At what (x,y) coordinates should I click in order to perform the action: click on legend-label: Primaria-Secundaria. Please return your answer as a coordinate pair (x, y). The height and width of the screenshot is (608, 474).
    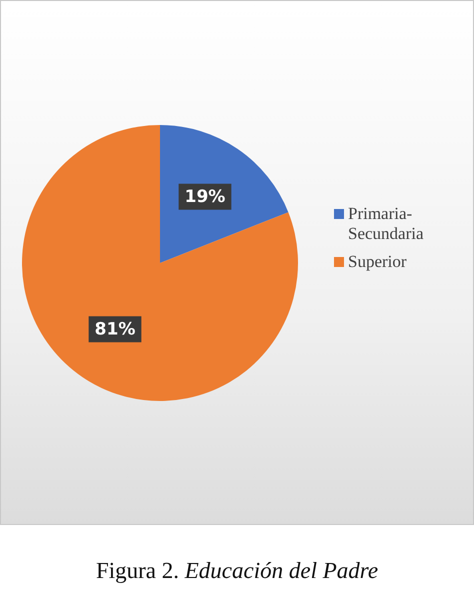
    Looking at the image, I should click on (386, 224).